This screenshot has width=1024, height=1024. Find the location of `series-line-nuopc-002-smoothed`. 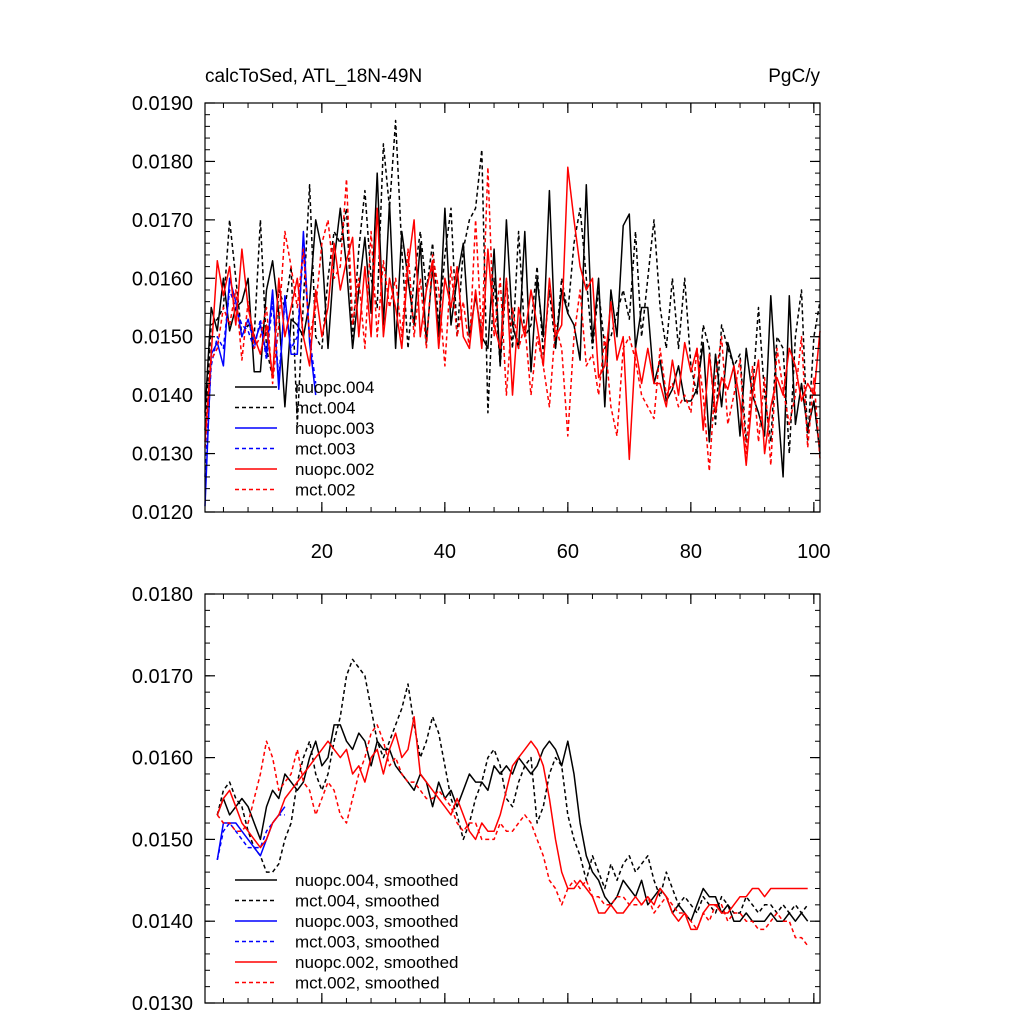

series-line-nuopc-002-smoothed is located at coordinates (512, 823).